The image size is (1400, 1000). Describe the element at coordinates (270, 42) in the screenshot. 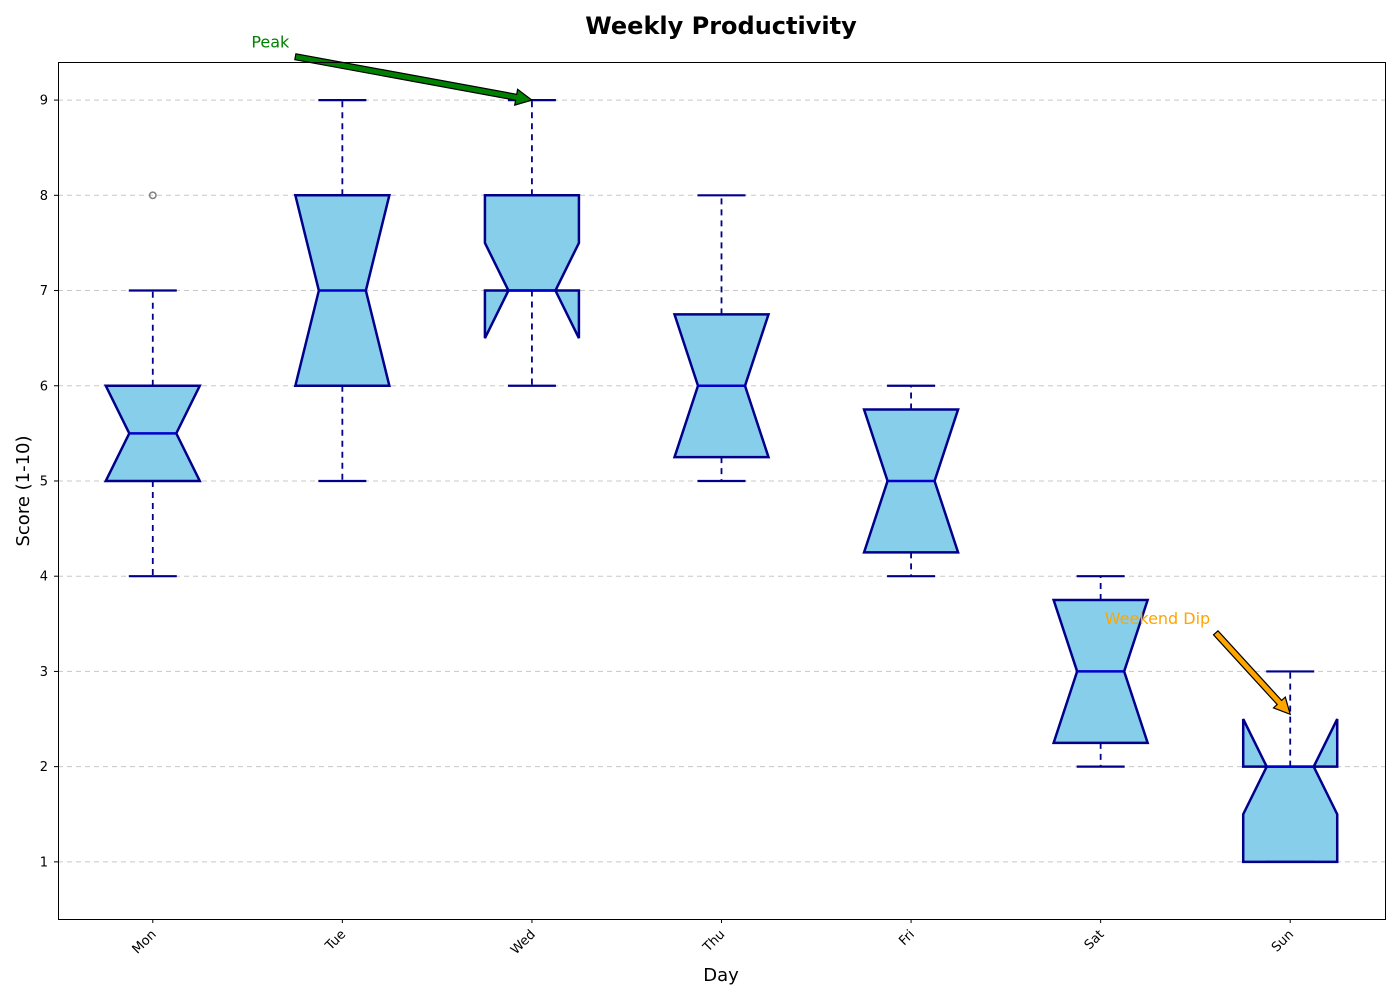

I see `annotation-text: Peak` at that location.